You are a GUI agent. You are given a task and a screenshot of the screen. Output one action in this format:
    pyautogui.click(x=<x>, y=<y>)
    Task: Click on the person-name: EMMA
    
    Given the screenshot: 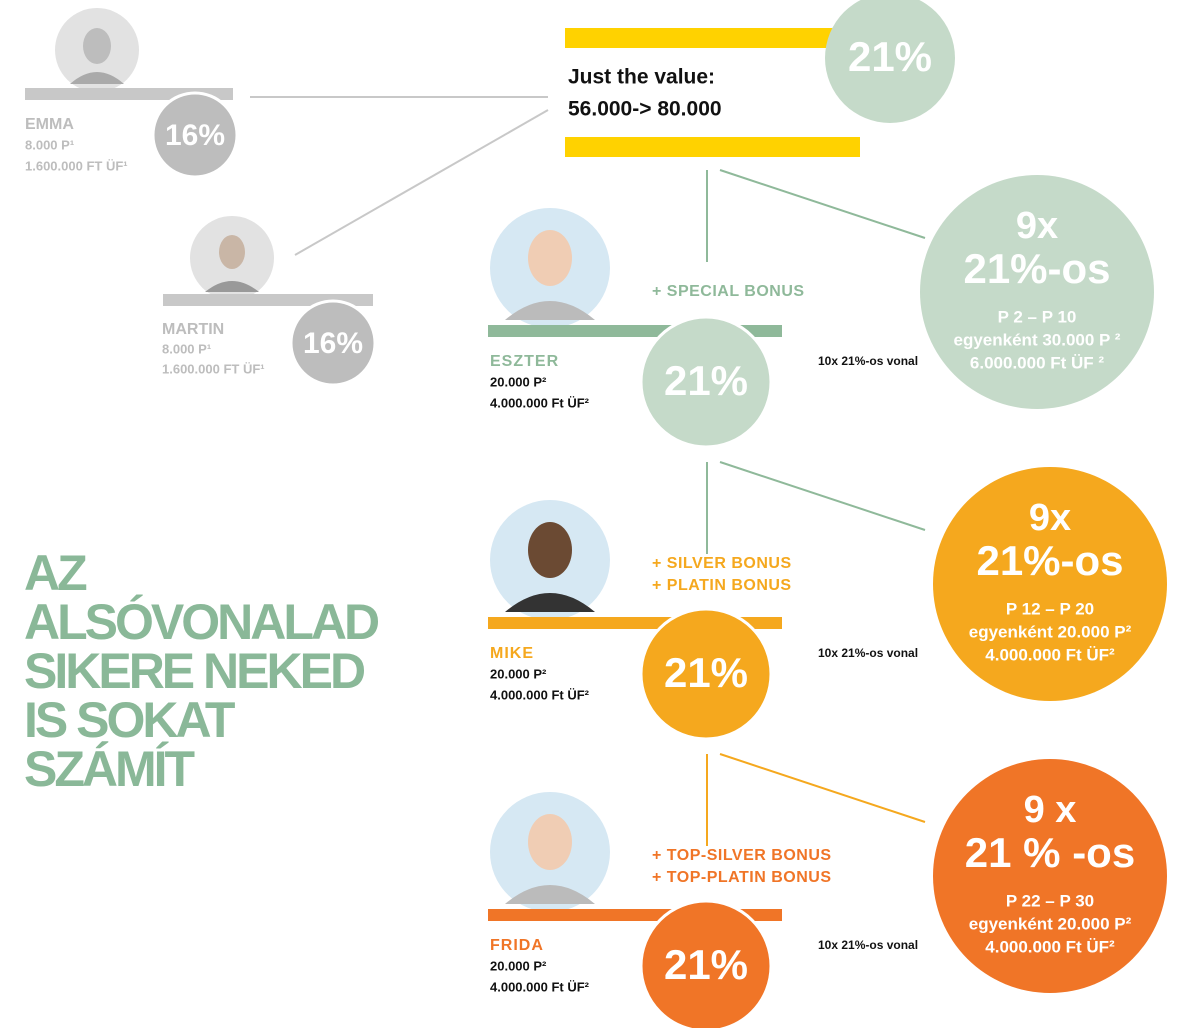 What is the action you would take?
    pyautogui.click(x=49, y=124)
    